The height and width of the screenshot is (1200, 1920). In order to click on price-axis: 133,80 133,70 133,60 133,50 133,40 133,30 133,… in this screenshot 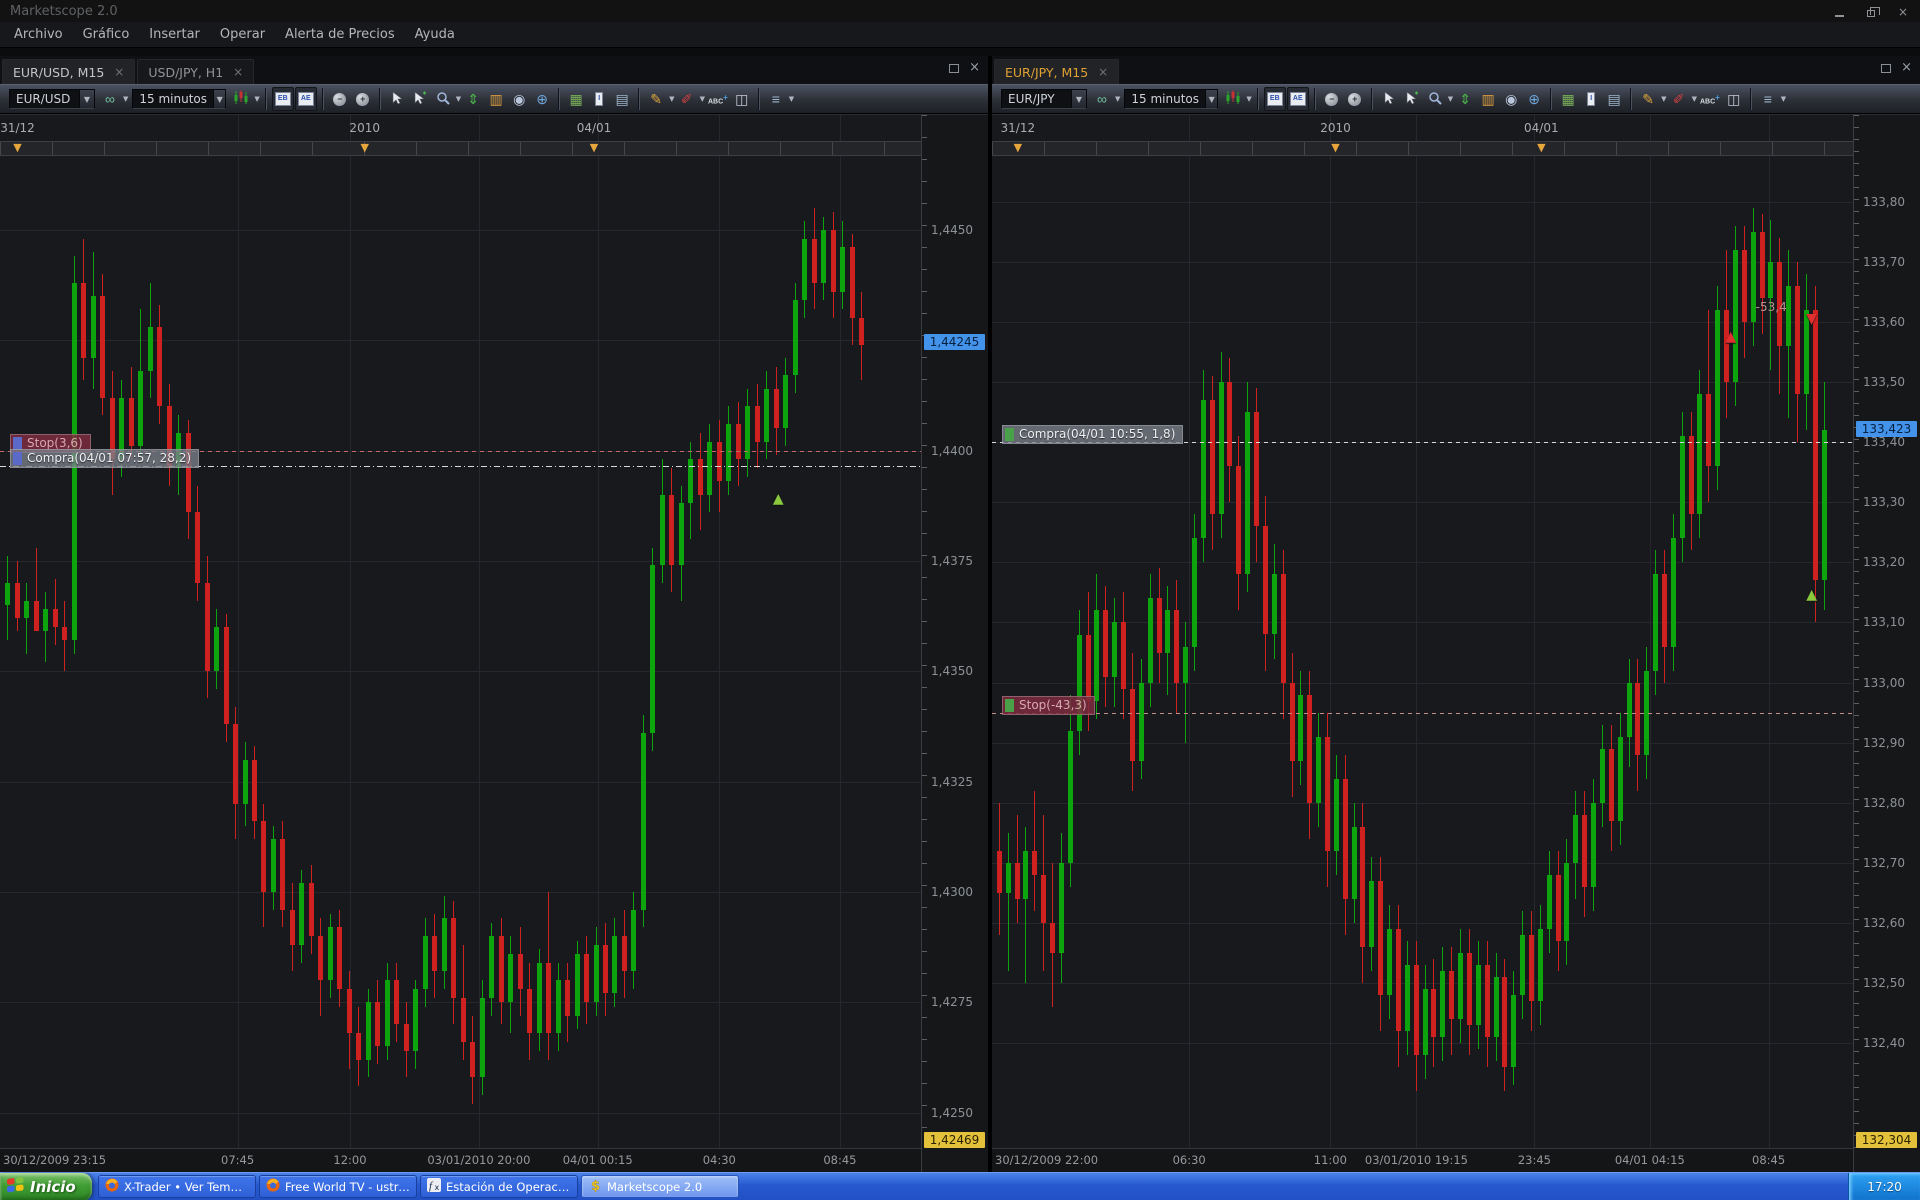, I will do `click(1887, 643)`.